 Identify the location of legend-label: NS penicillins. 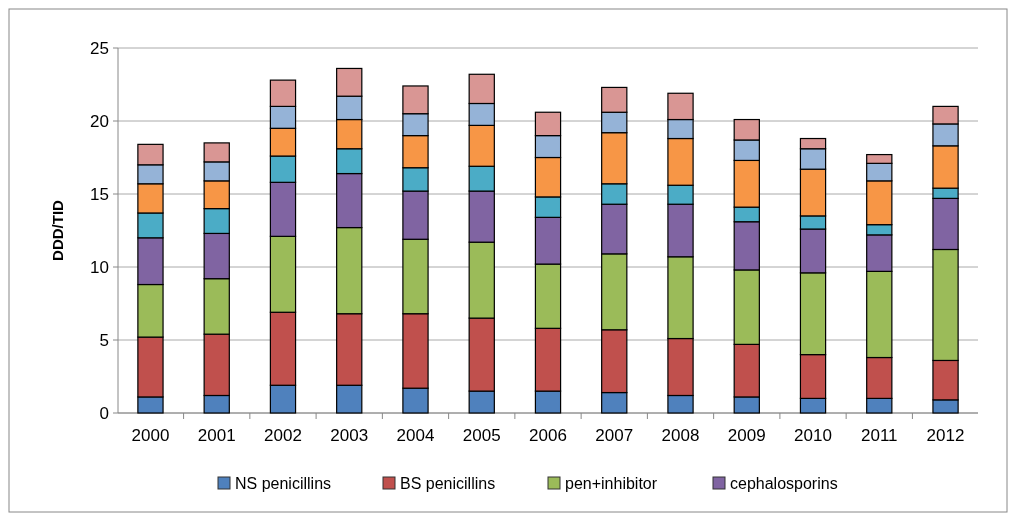
(283, 483).